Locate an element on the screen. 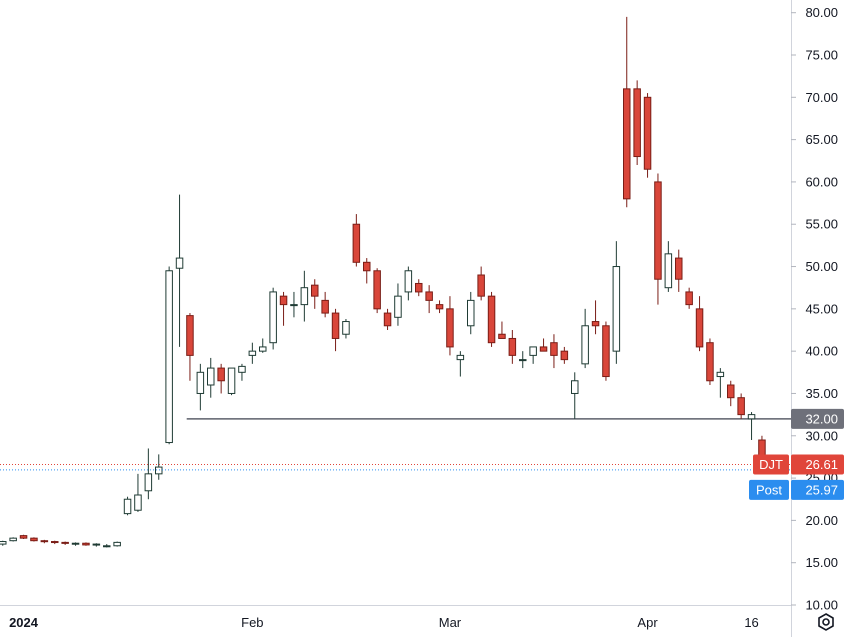  x-tick-label: Apr is located at coordinates (647, 622).